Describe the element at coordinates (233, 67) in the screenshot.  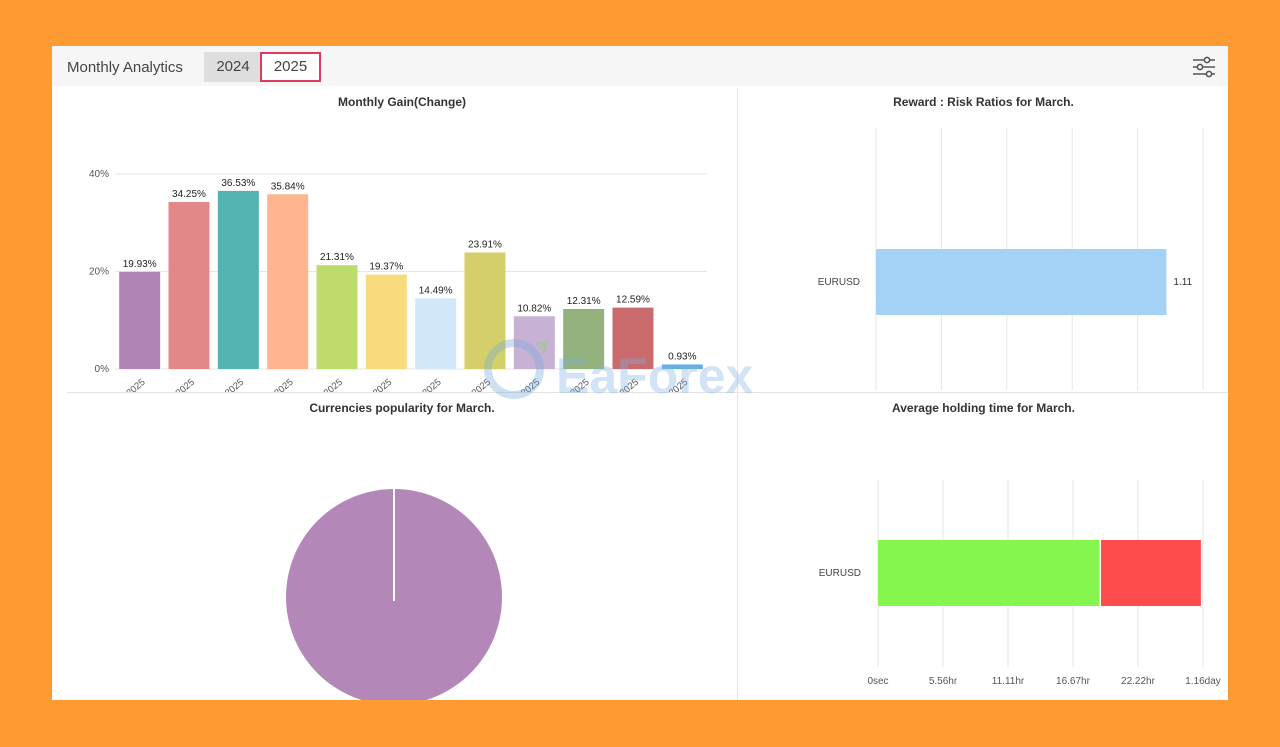
I see `tab-2024: 2024` at that location.